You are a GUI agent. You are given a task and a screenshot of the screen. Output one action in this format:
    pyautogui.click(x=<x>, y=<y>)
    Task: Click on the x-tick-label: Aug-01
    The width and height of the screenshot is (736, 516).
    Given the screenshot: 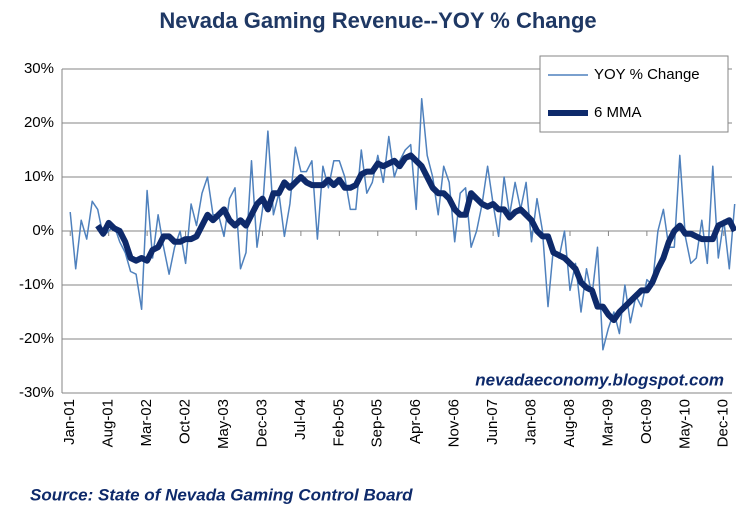 What is the action you would take?
    pyautogui.click(x=108, y=423)
    